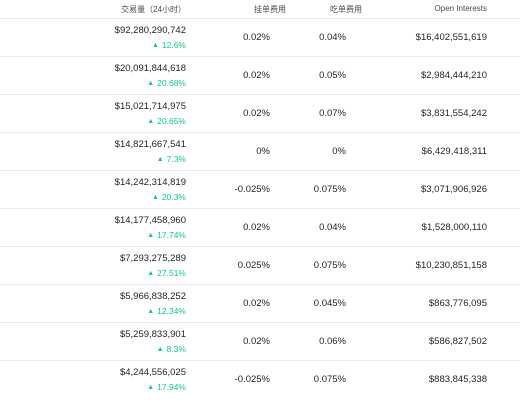 The height and width of the screenshot is (400, 520). Describe the element at coordinates (176, 349) in the screenshot. I see `volume-change-value: 8.3%` at that location.